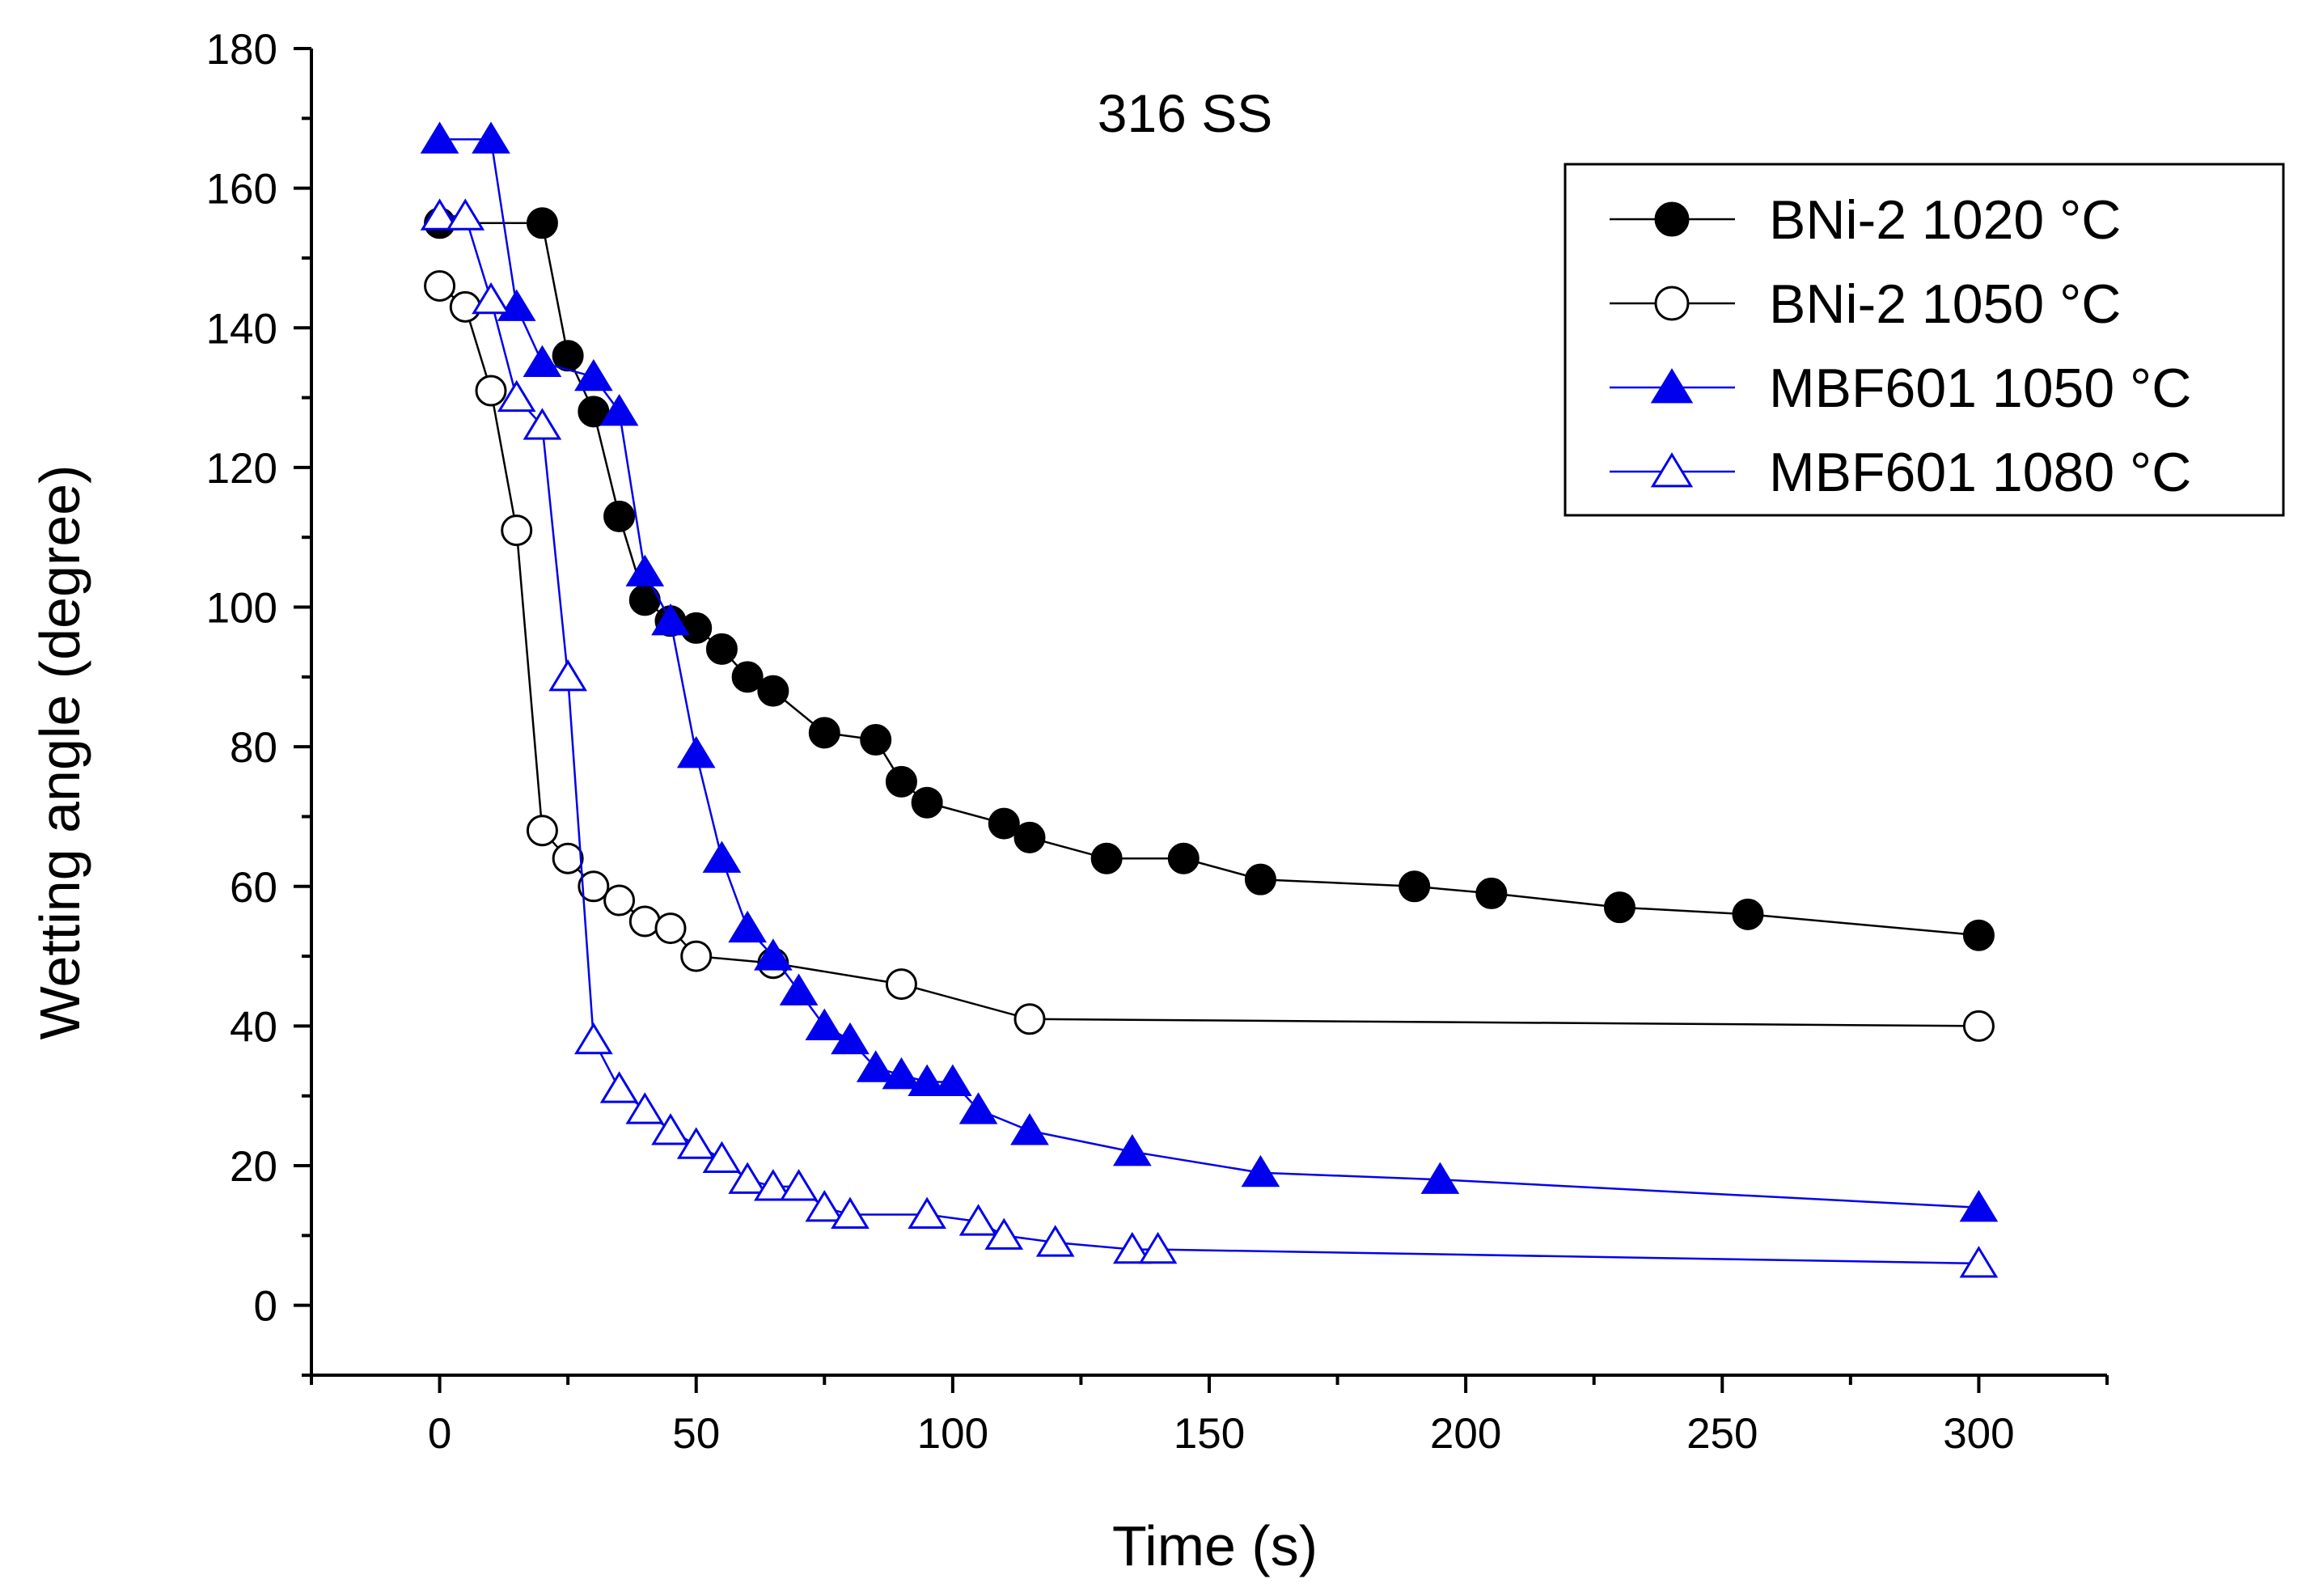 The width and height of the screenshot is (2323, 1596). What do you see at coordinates (265, 1307) in the screenshot?
I see `y-tick-label: 0` at bounding box center [265, 1307].